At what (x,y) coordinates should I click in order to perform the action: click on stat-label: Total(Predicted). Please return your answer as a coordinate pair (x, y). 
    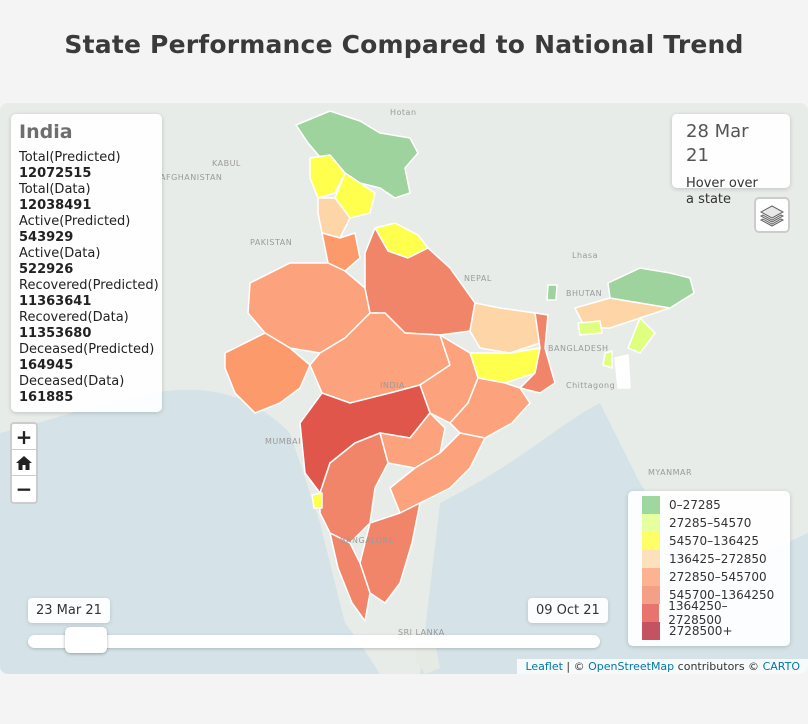
    Looking at the image, I should click on (70, 157).